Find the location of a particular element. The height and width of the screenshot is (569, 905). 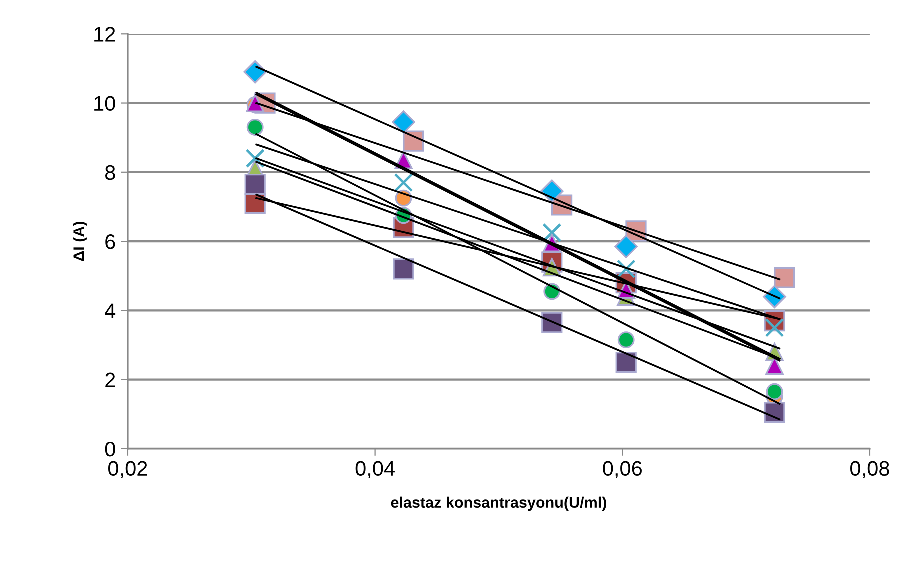

y-tick-label: 12 is located at coordinates (105, 34).